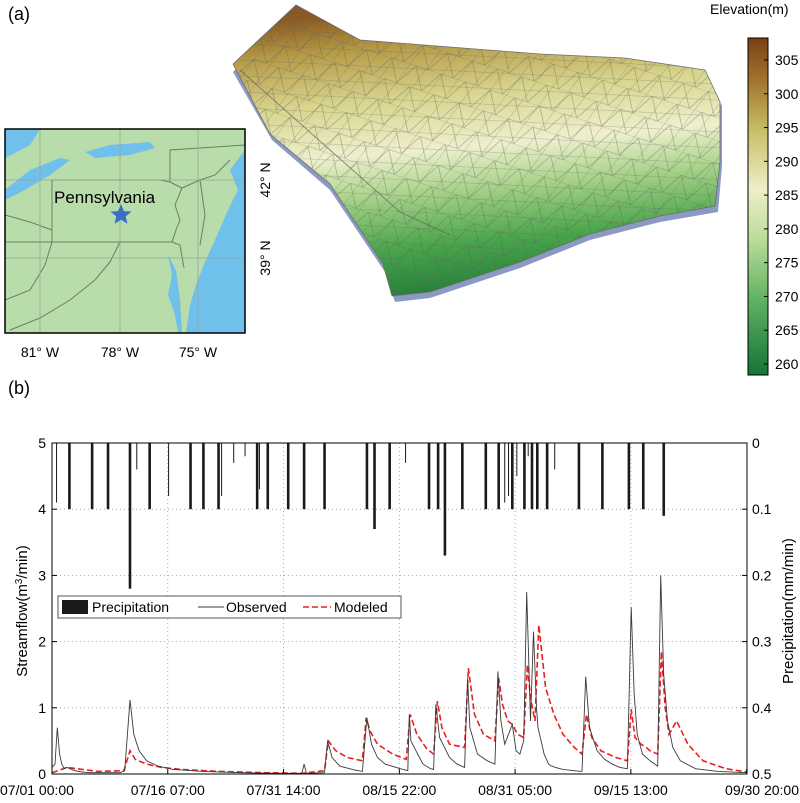 The width and height of the screenshot is (800, 803). Describe the element at coordinates (749, 9) in the screenshot. I see `colorbar-title: Elevation(m)` at that location.